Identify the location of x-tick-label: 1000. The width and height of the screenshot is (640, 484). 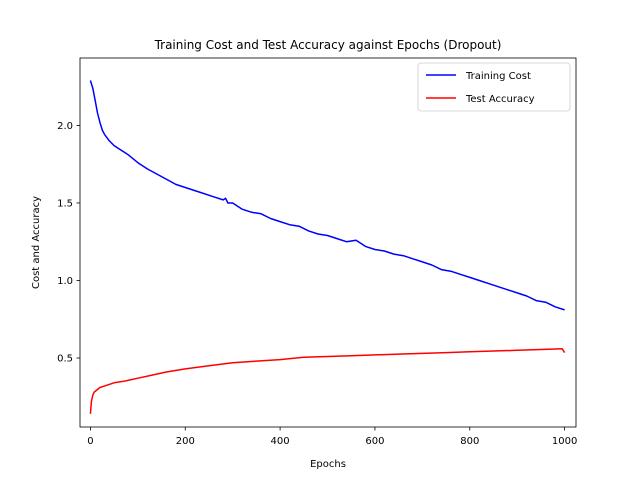
(564, 441).